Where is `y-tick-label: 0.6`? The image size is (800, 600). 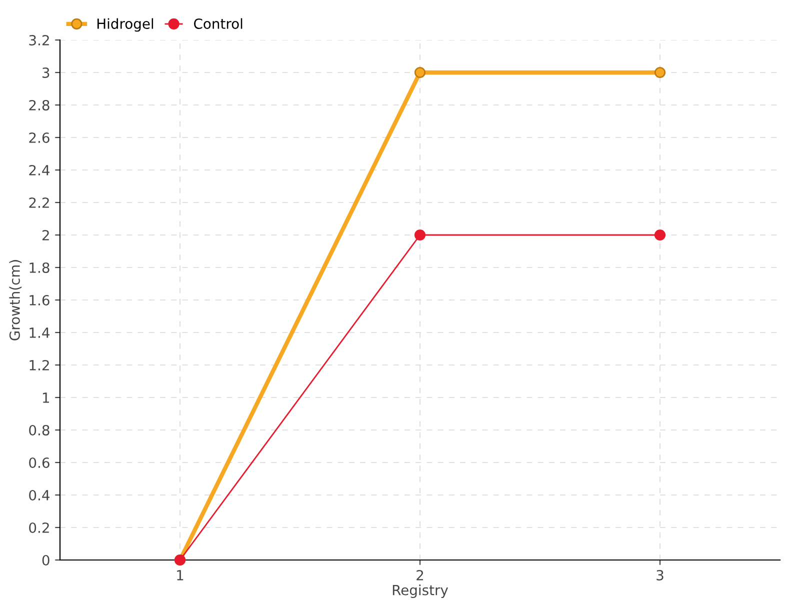 y-tick-label: 0.6 is located at coordinates (39, 462).